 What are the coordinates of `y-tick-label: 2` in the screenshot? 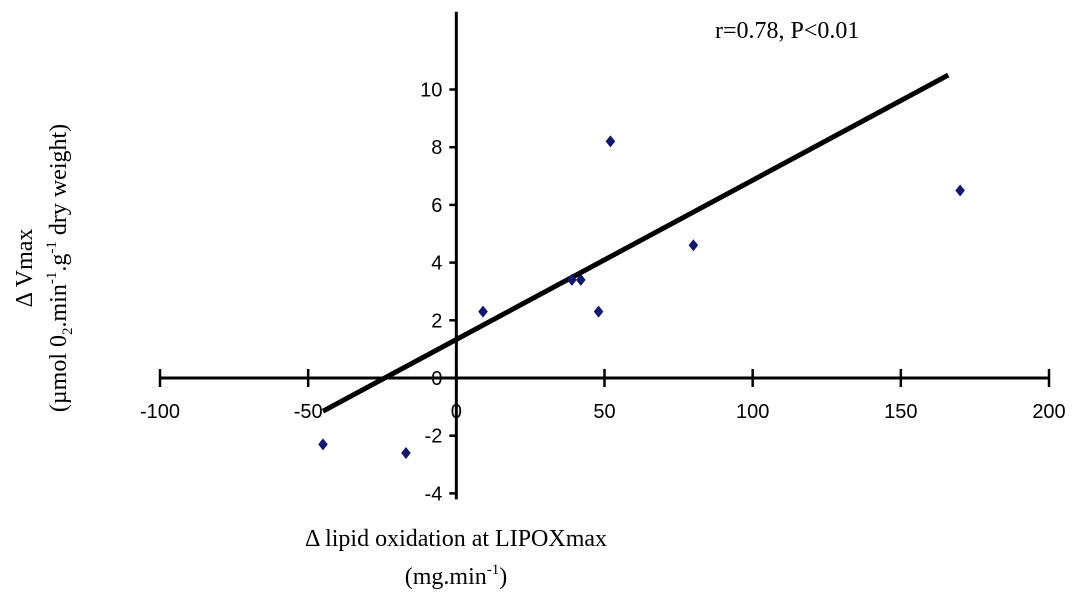 It's located at (436, 321).